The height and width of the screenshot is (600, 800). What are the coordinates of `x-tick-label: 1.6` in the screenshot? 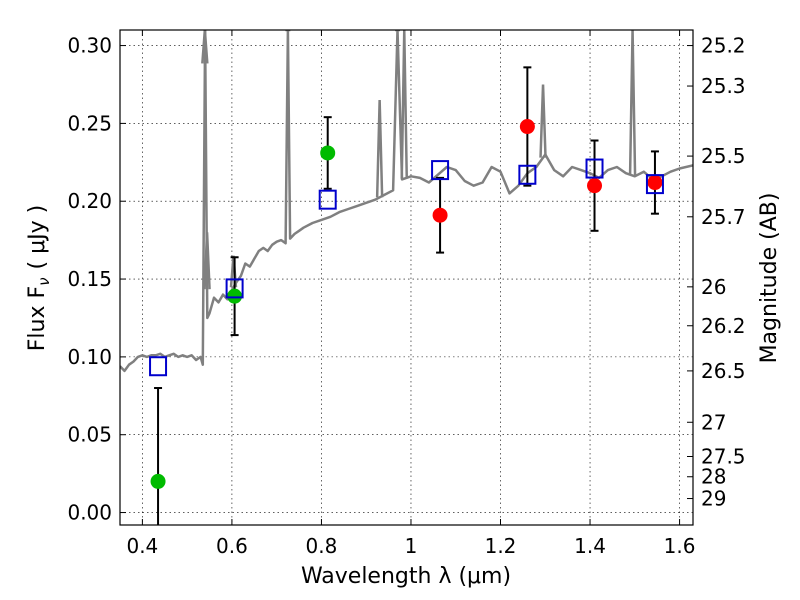 It's located at (680, 546).